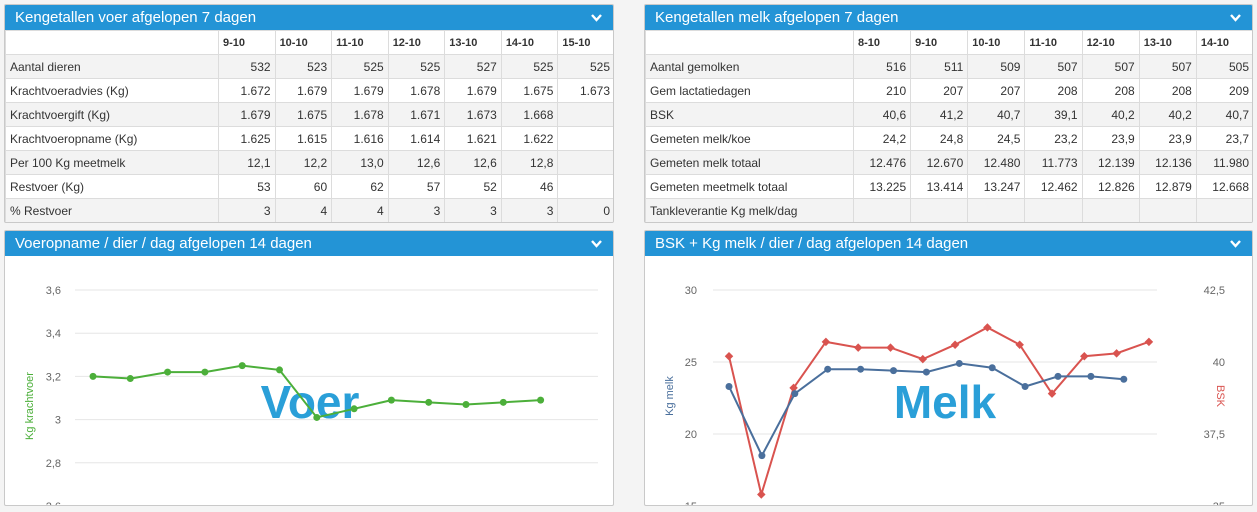 The image size is (1257, 512). I want to click on table-cell: 1.673, so click(585, 90).